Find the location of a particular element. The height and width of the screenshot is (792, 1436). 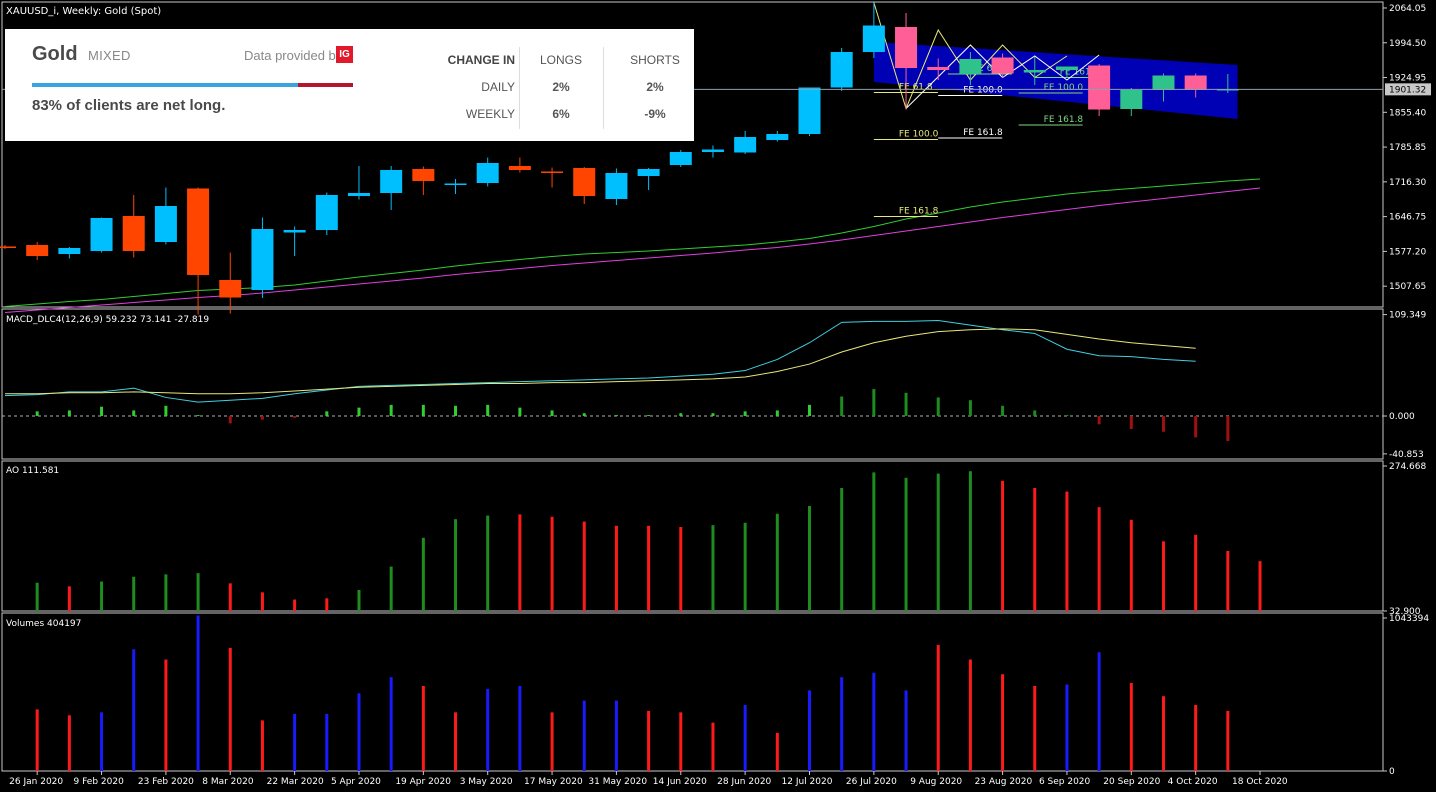

longs-column: LONGS 2% 6% is located at coordinates (561, 87).